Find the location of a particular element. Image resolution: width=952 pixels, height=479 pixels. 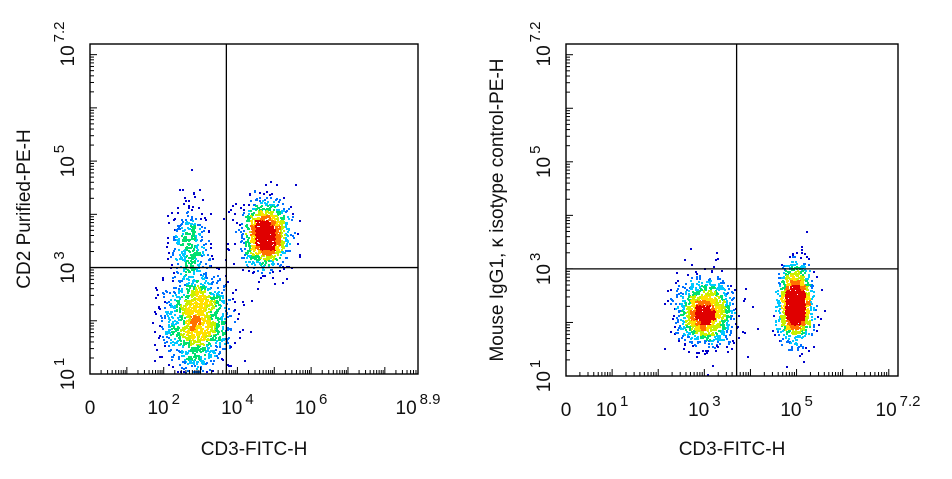

tick-exponent: 4 is located at coordinates (249, 399).